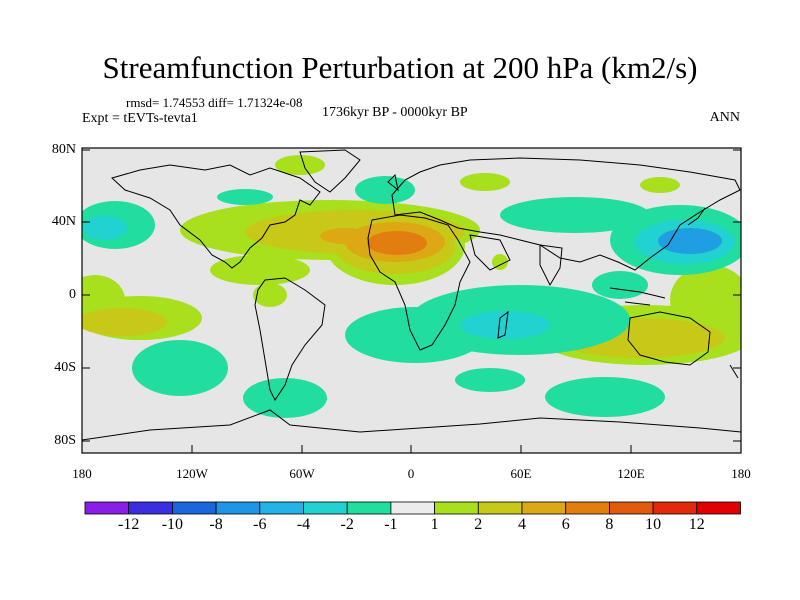  I want to click on x-tick-label: 60E, so click(521, 473).